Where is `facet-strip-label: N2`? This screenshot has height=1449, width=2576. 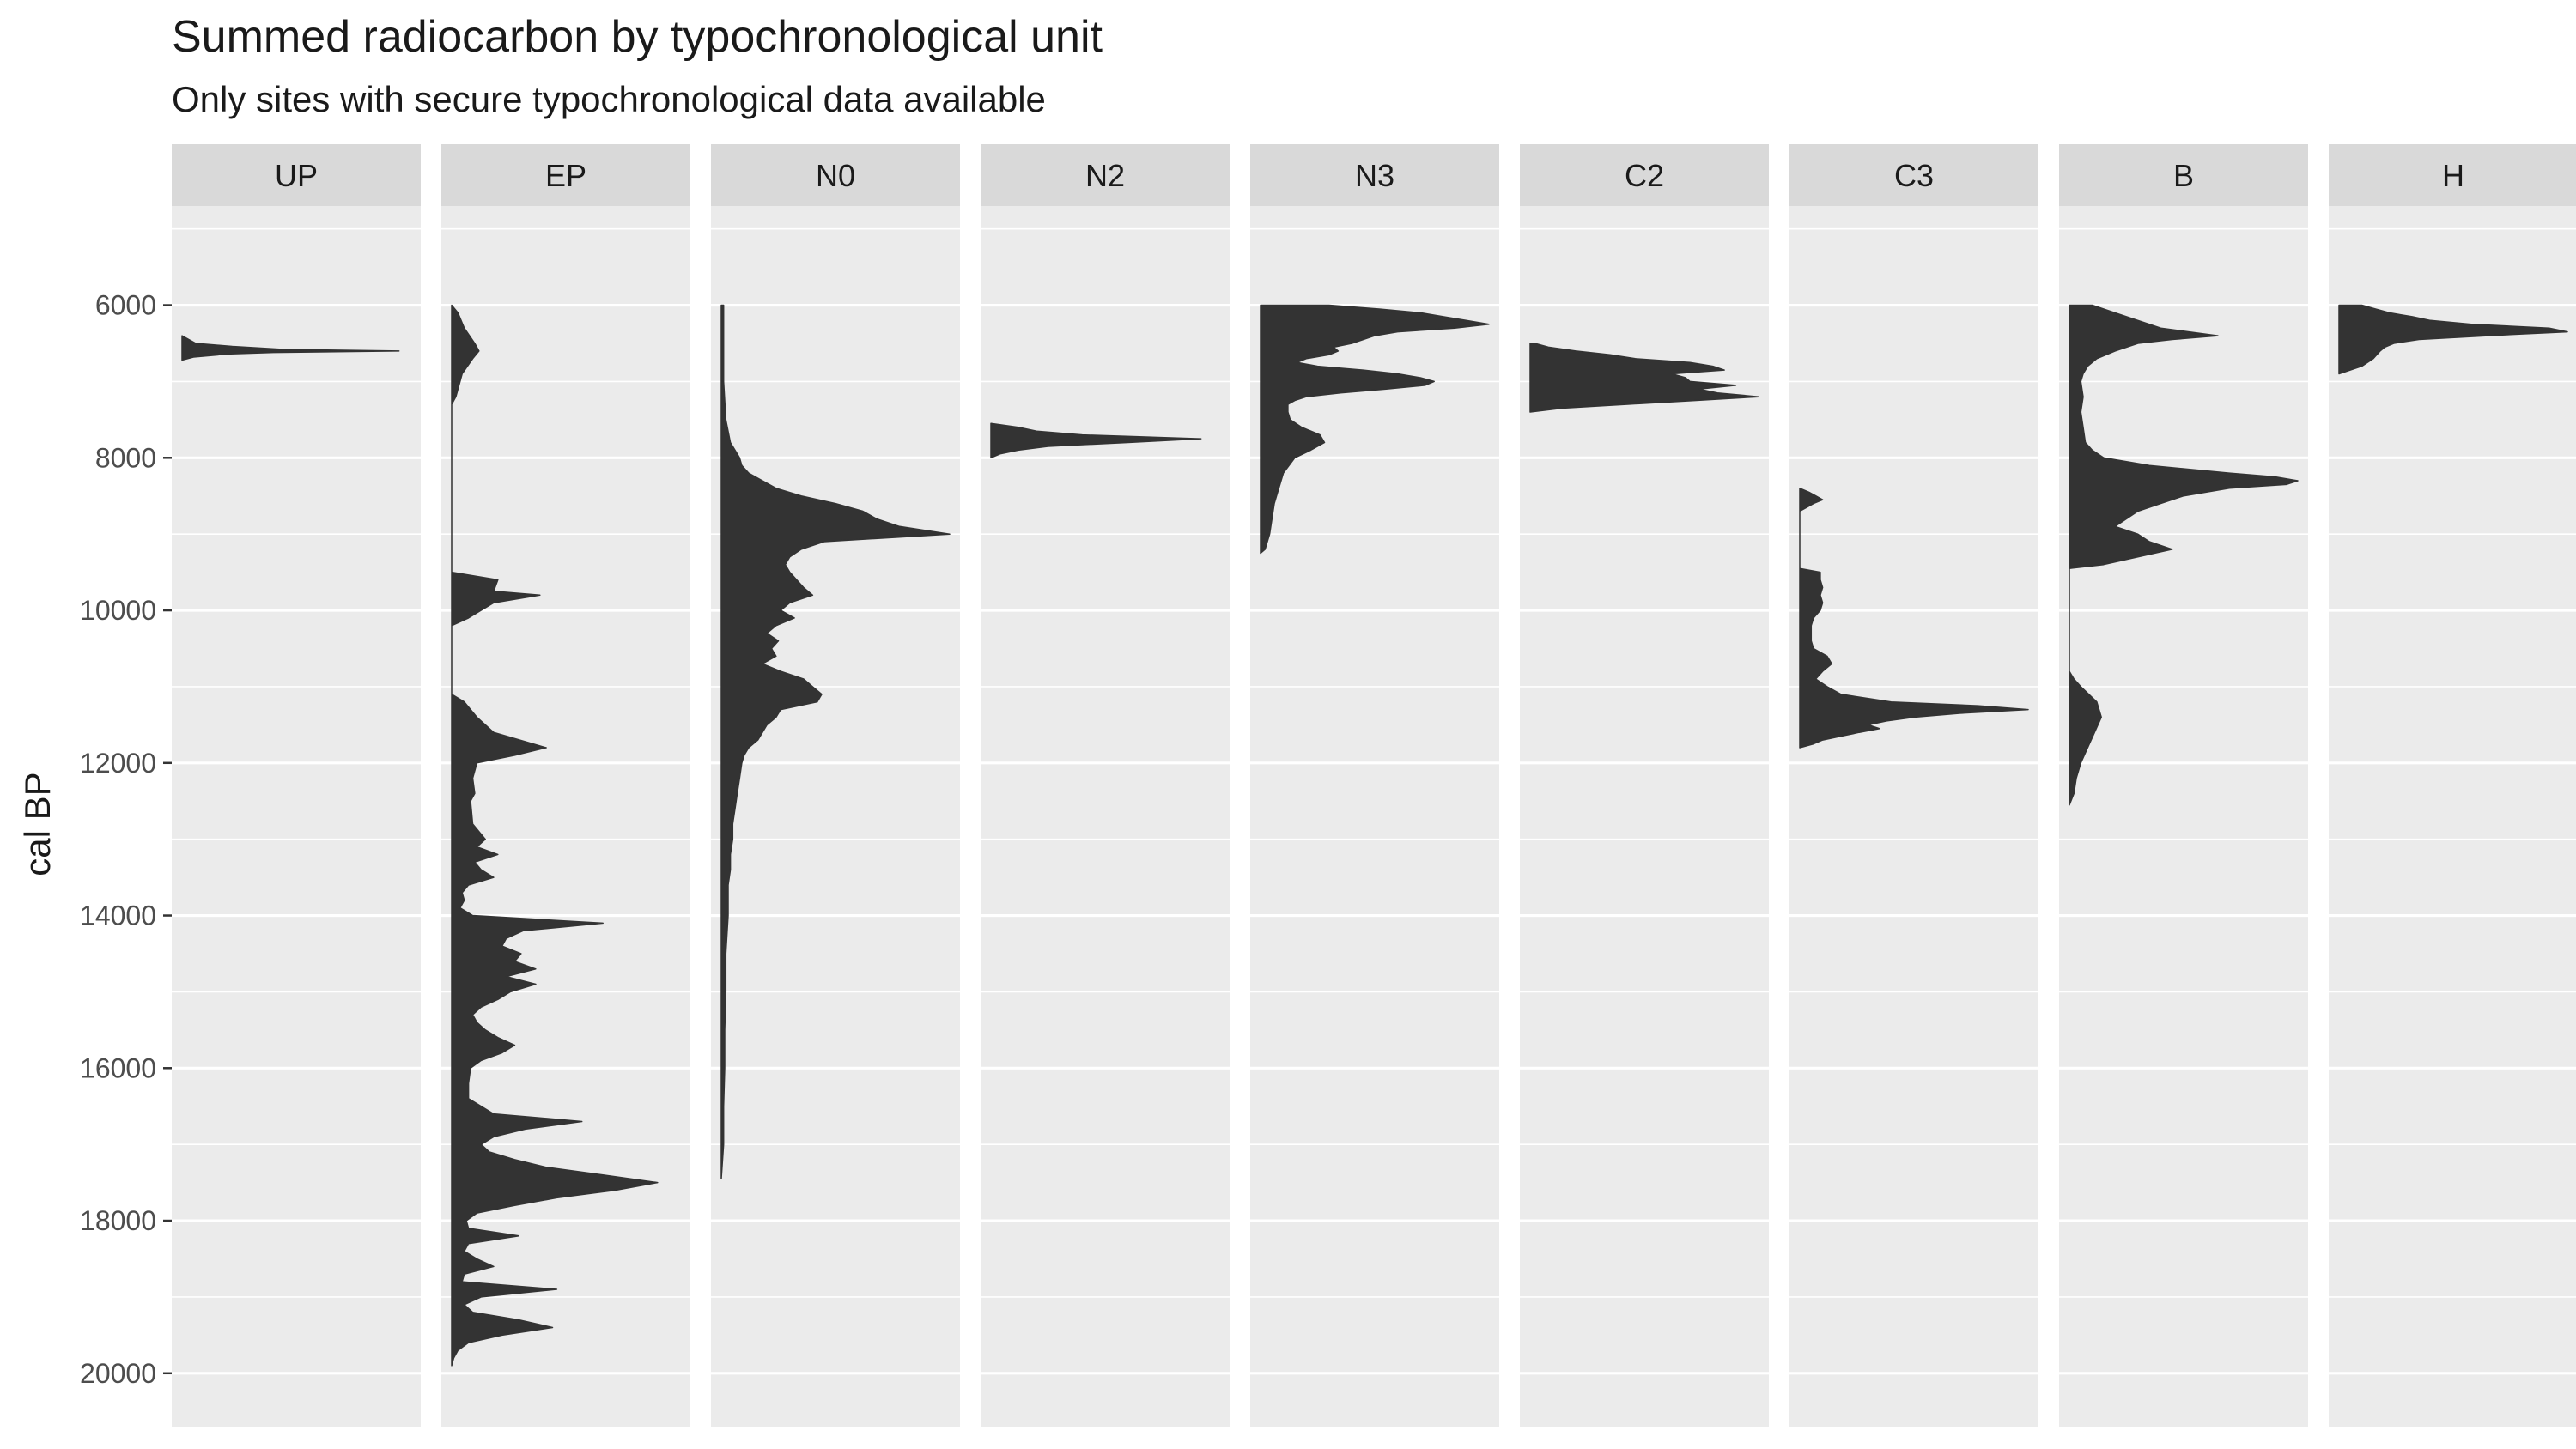
facet-strip-label: N2 is located at coordinates (1105, 175).